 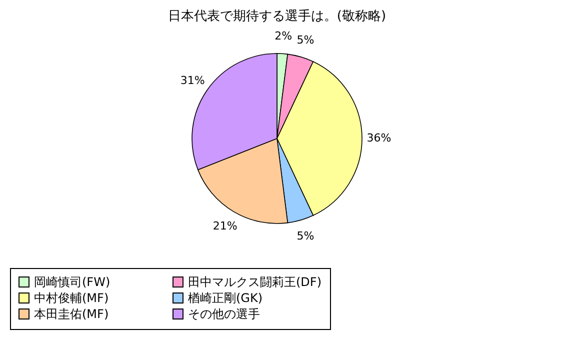 I want to click on data-label: 36%, so click(x=379, y=138).